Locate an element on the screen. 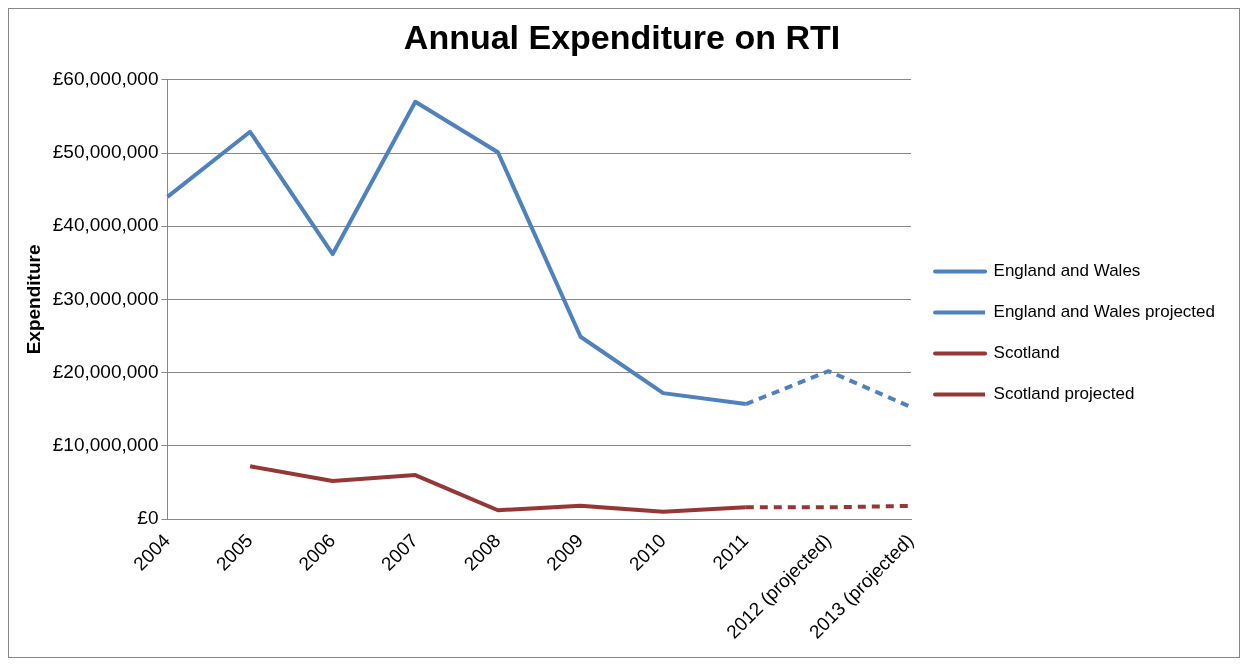 The height and width of the screenshot is (669, 1252). y-tick-label: £50,000,000 is located at coordinates (105, 152).